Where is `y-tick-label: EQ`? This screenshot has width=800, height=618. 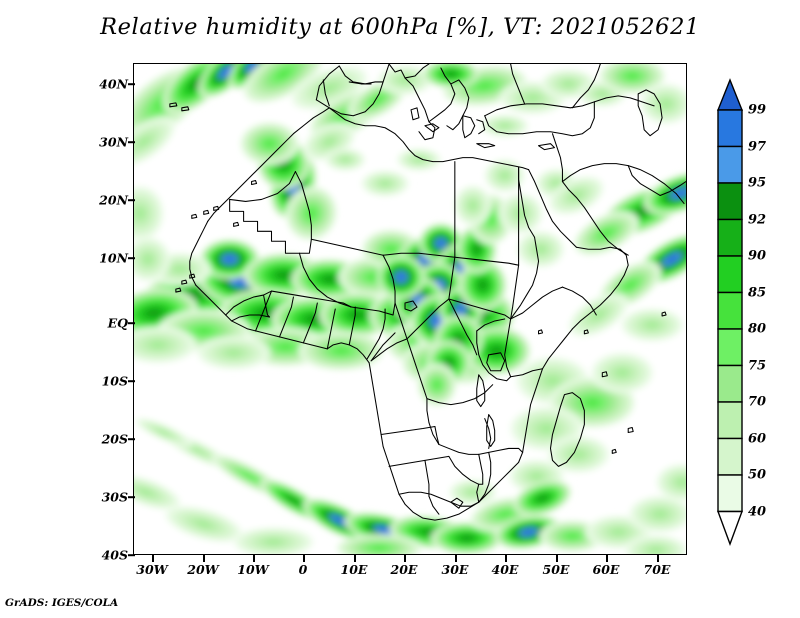 y-tick-label: EQ is located at coordinates (117, 323).